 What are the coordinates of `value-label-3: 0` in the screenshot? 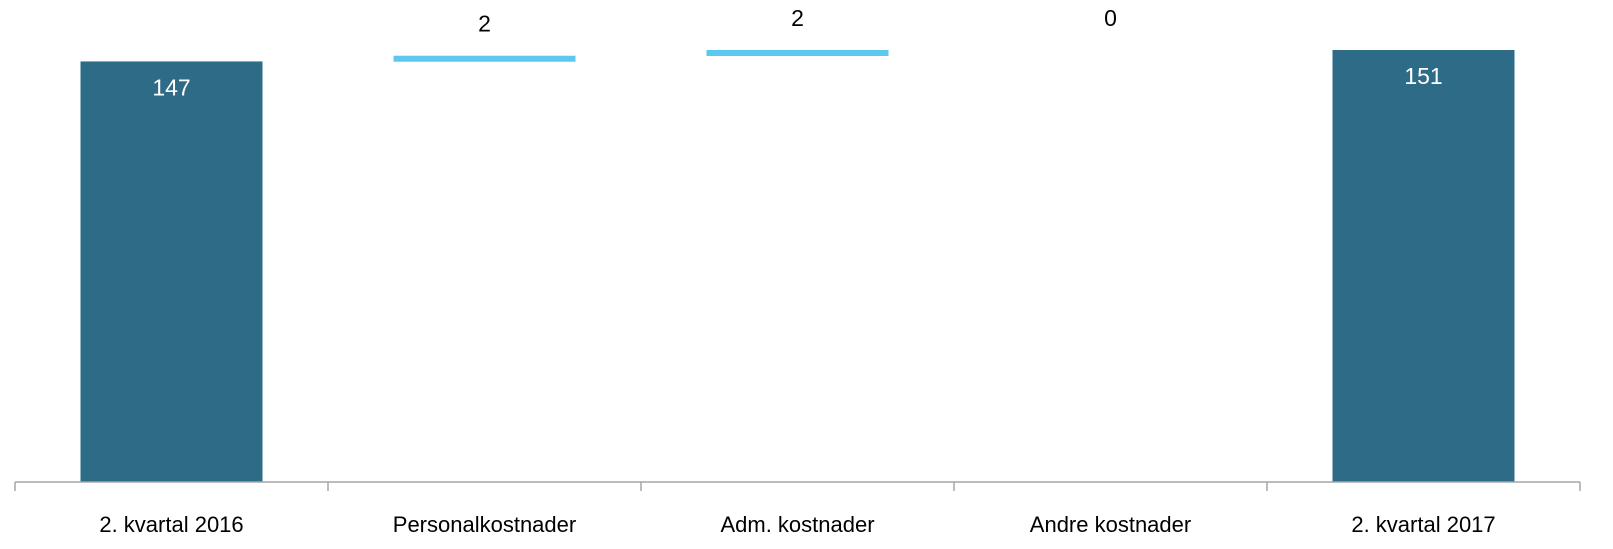 It's located at (1110, 18).